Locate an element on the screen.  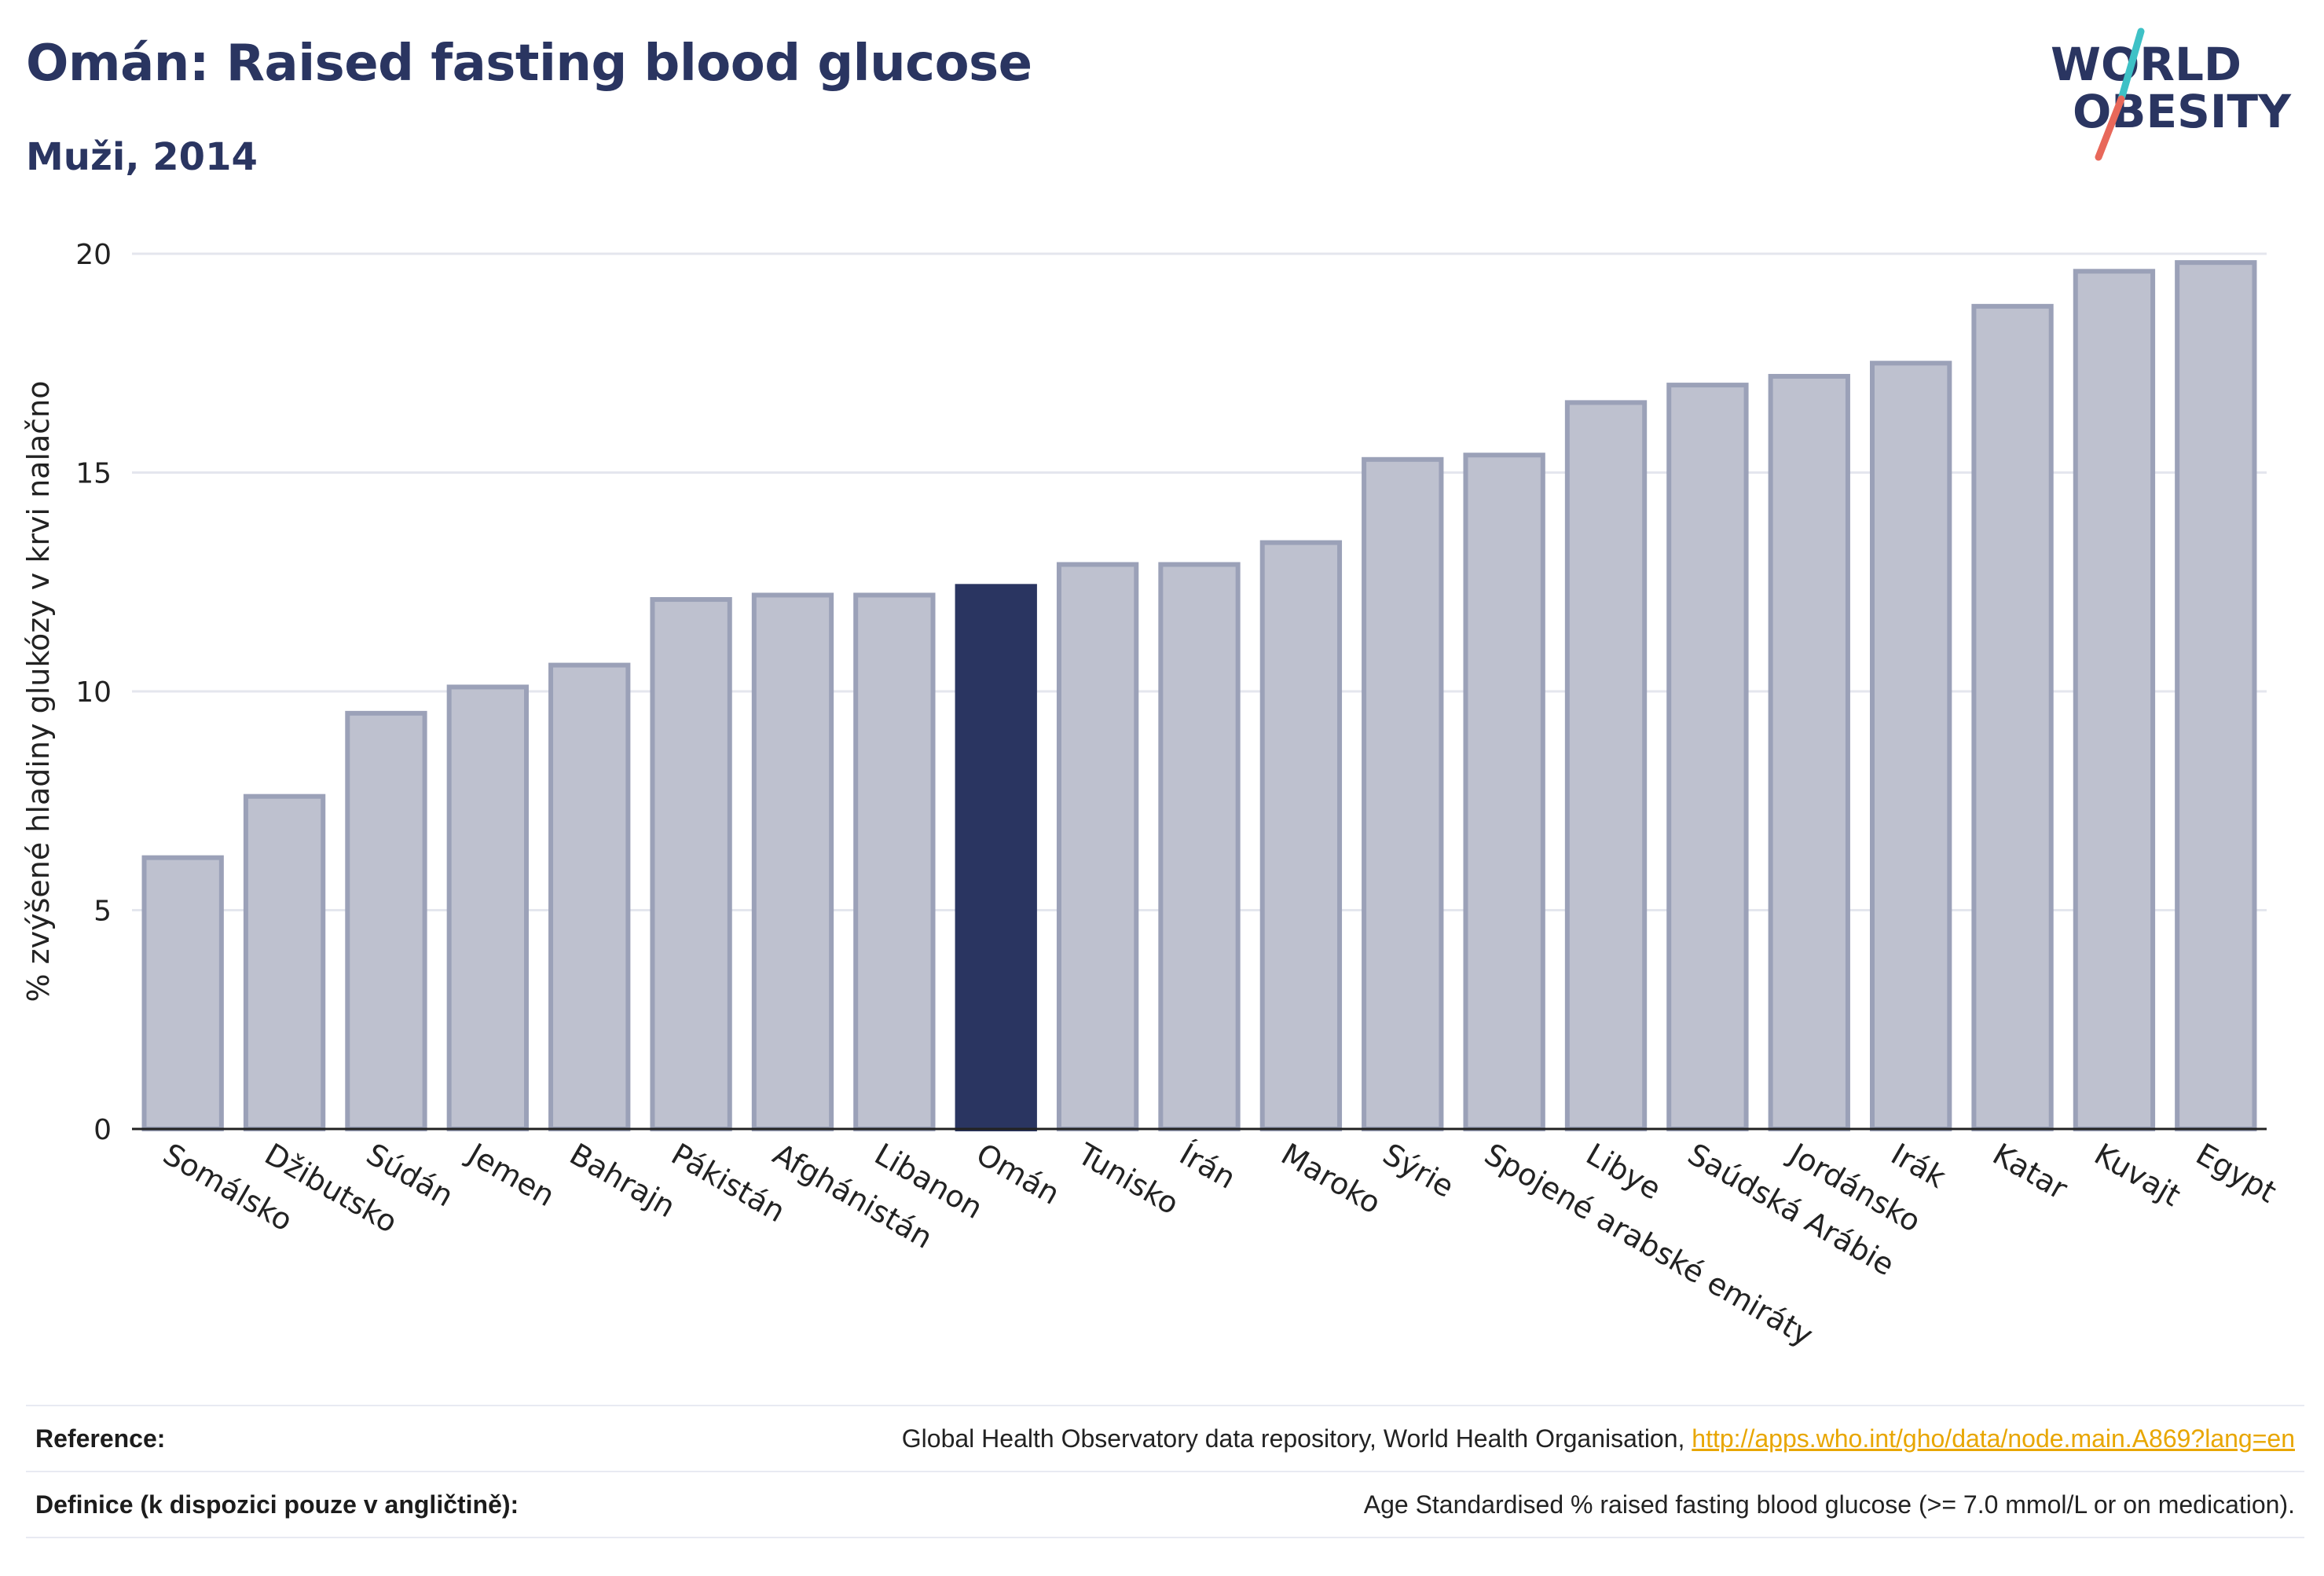
x-tick-label: Katar is located at coordinates (2030, 1172).